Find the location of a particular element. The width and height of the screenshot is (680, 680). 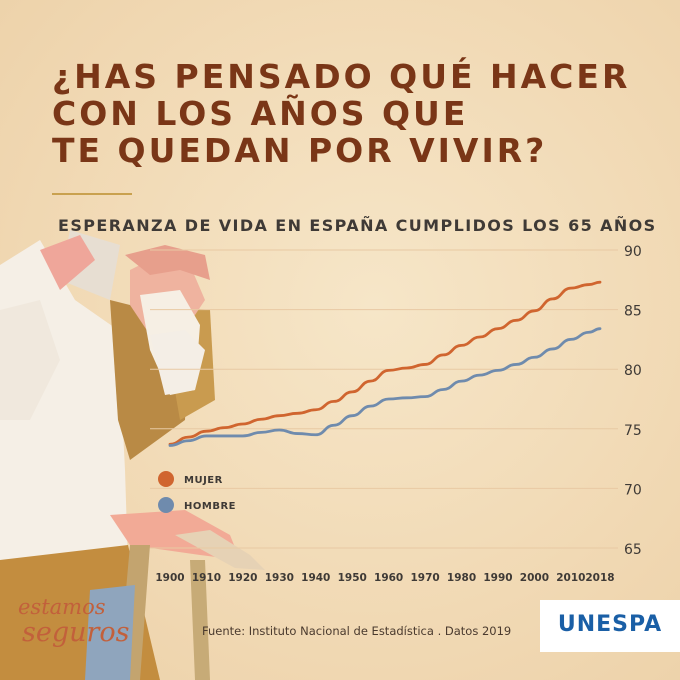

series-line-hombre is located at coordinates (385, 387).